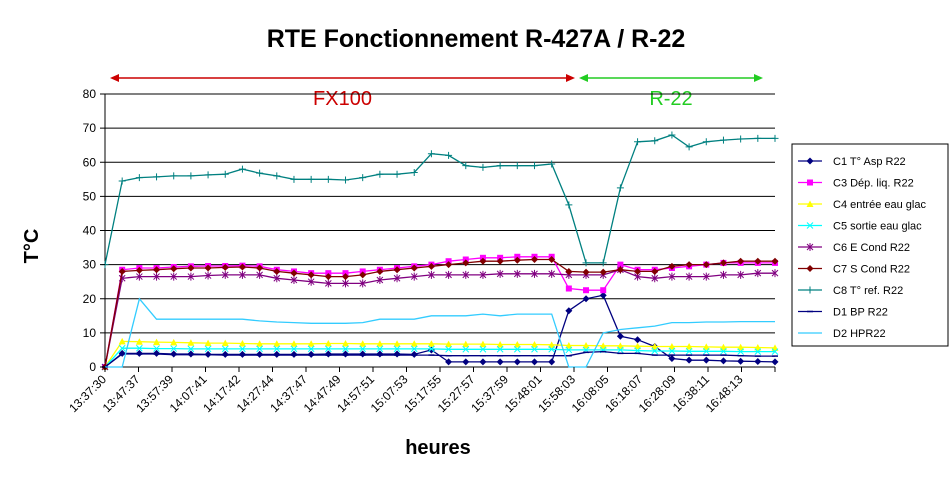 The height and width of the screenshot is (481, 952). Describe the element at coordinates (114, 78) in the screenshot. I see `arrow-head-left` at that location.